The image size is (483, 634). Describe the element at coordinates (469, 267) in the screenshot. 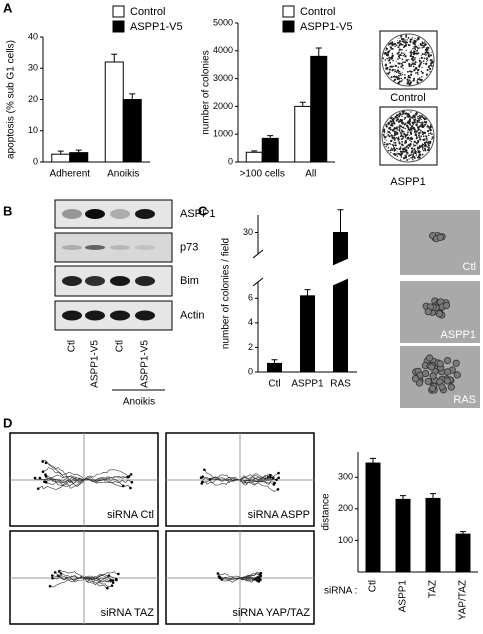

I see `micrograph-label: Ctl` at that location.